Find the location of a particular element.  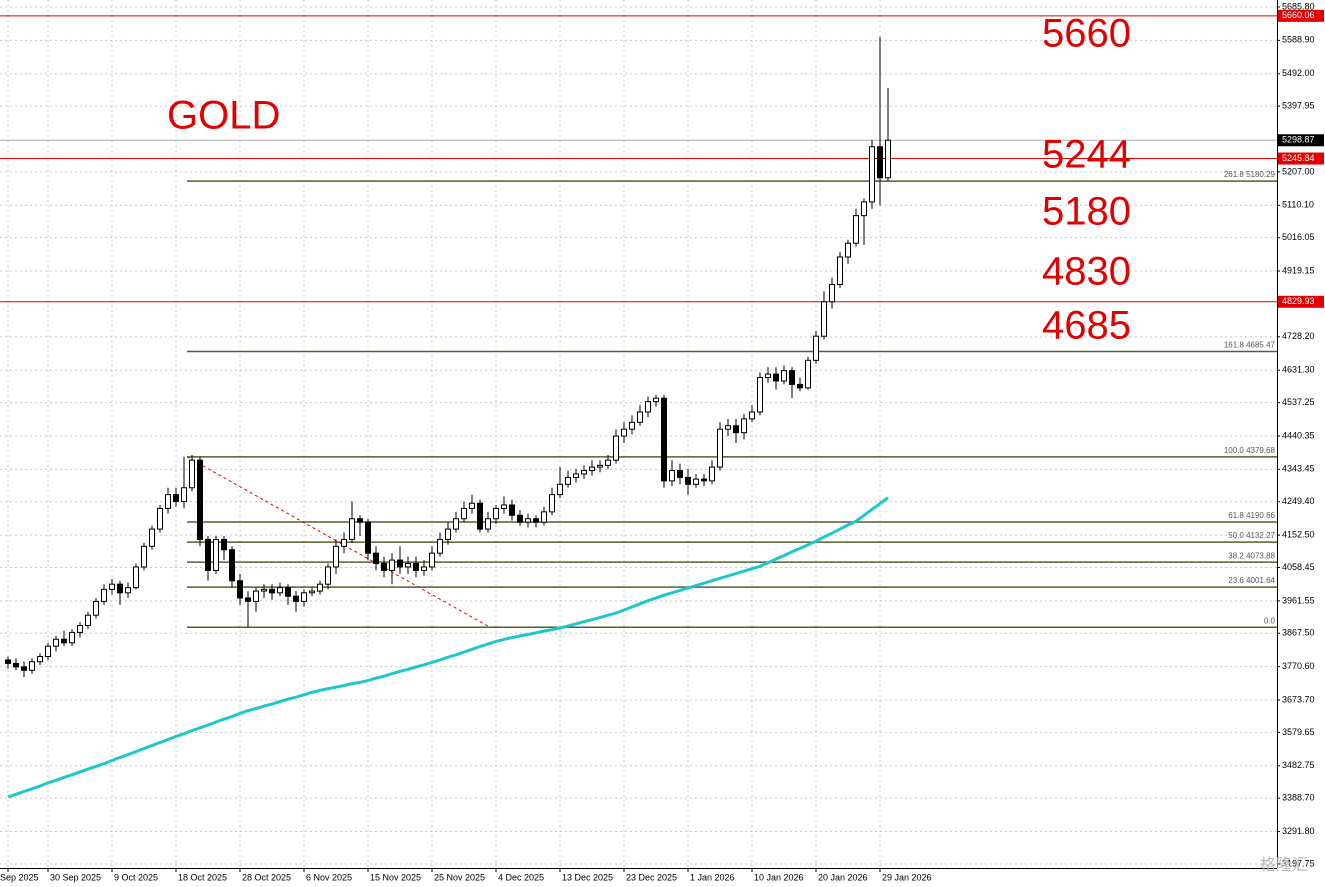

y-tick-label: 4152.50 is located at coordinates (1298, 534).